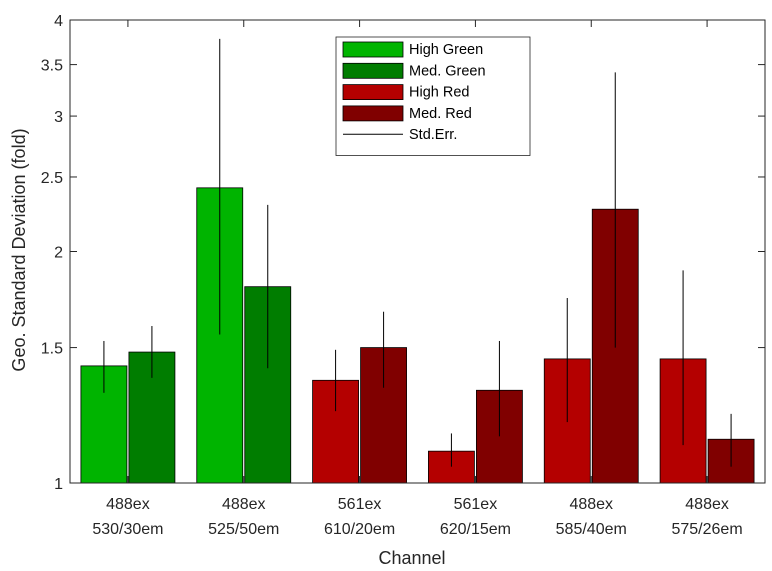 This screenshot has height=571, width=772. Describe the element at coordinates (446, 50) in the screenshot. I see `legend-label: High Green` at that location.